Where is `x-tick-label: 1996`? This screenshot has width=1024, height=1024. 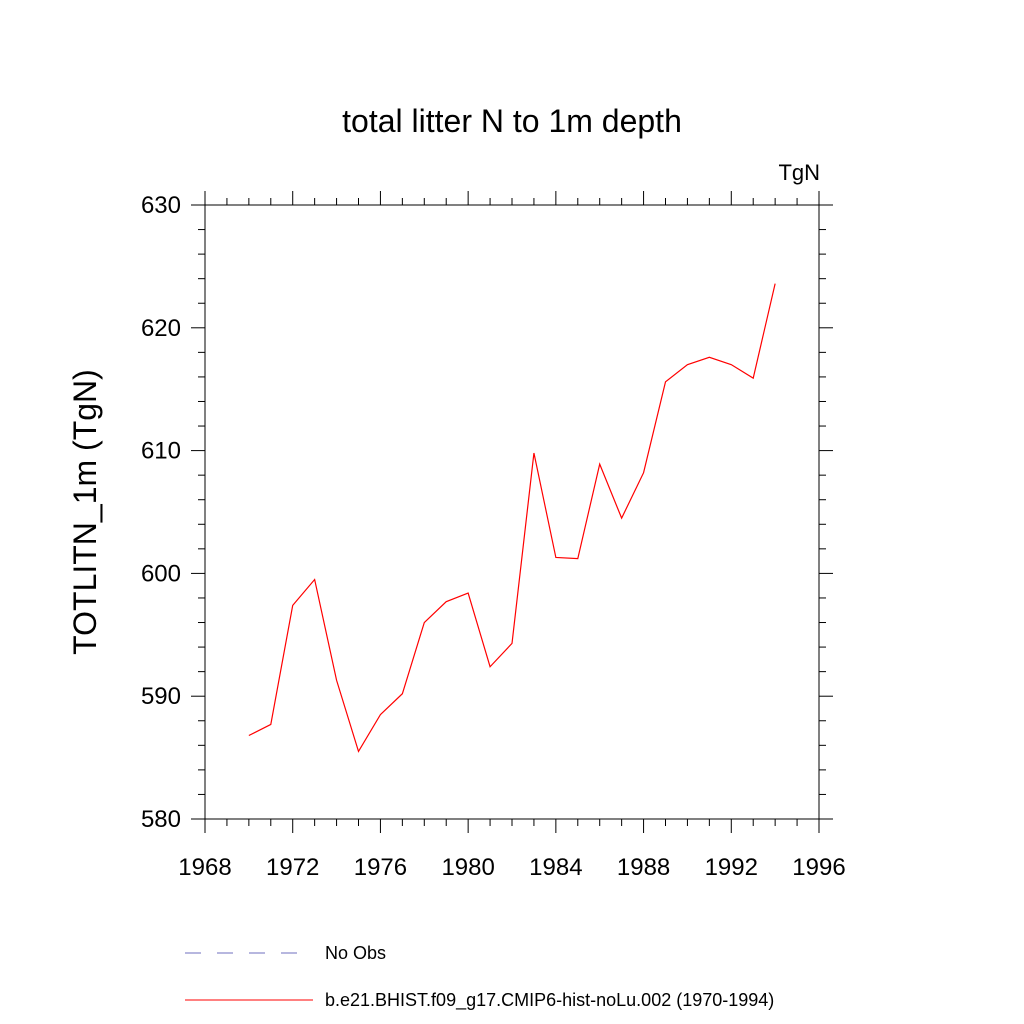
x-tick-label: 1996 is located at coordinates (818, 867).